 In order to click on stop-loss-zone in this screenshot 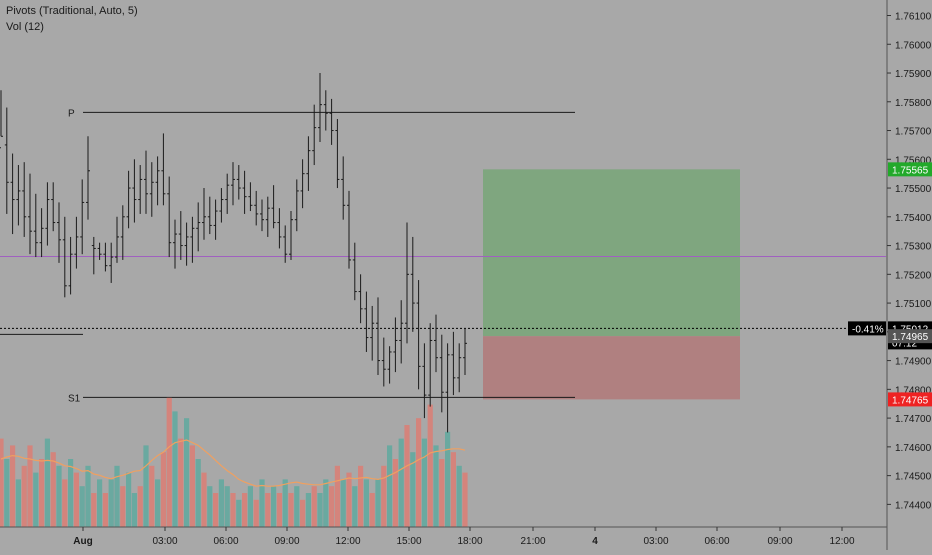, I will do `click(611, 368)`.